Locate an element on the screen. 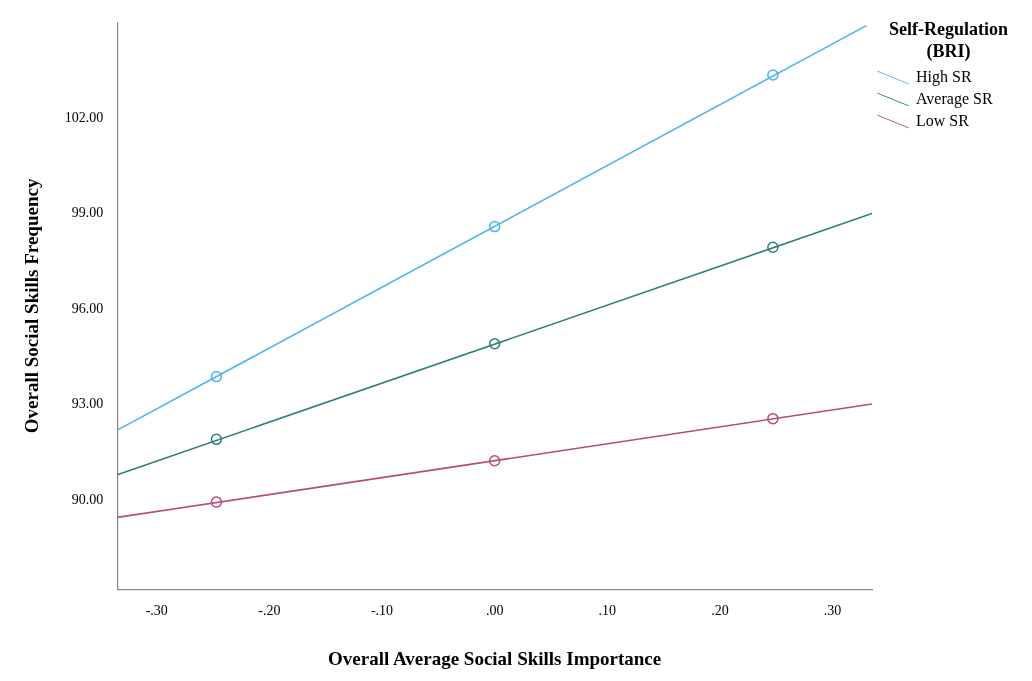 This screenshot has width=1032, height=681. y-tick-label: 93.00 is located at coordinates (87, 404).